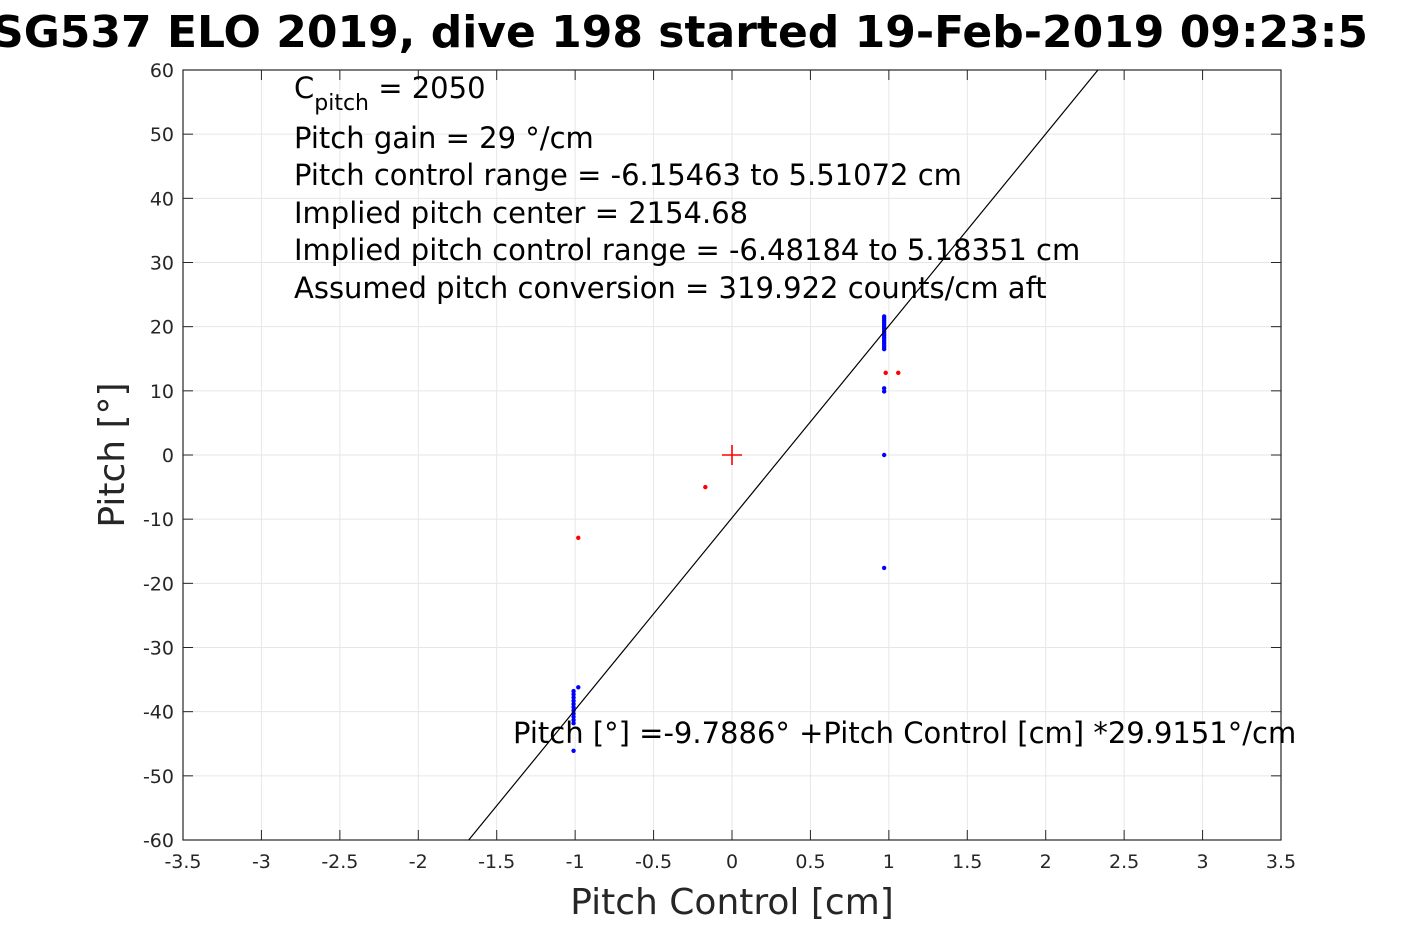  What do you see at coordinates (158, 713) in the screenshot?
I see `y-tick-label: -40` at bounding box center [158, 713].